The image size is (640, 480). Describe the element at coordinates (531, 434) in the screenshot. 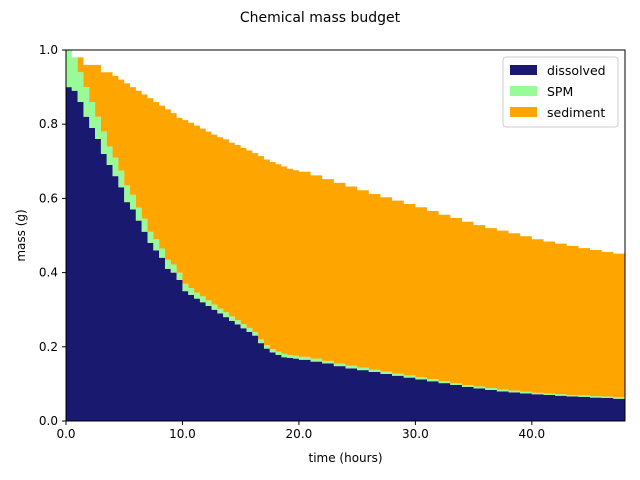

I see `x-tick-label: 40.0` at that location.